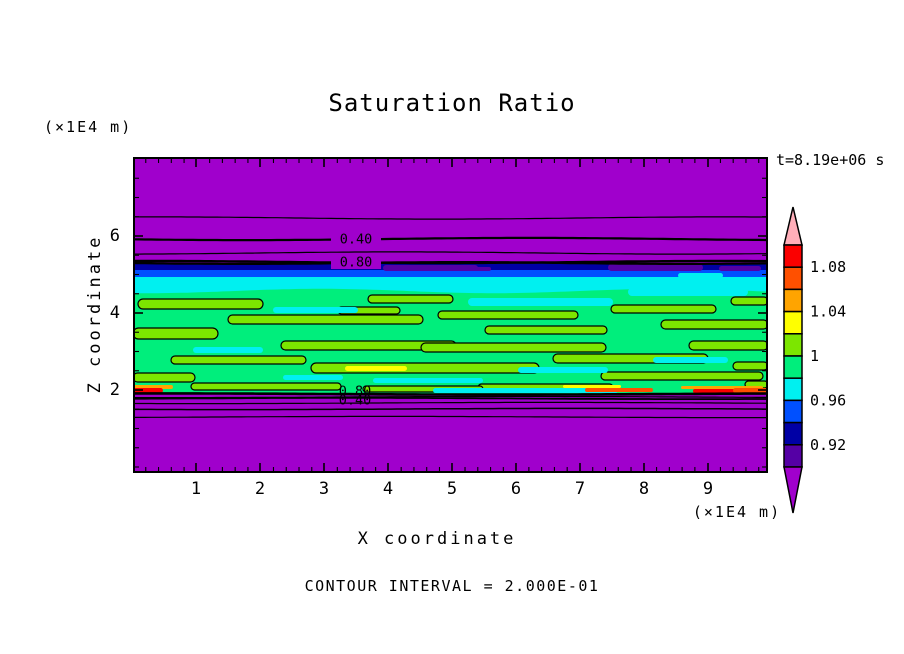 This screenshot has width=904, height=654. Describe the element at coordinates (516, 489) in the screenshot. I see `x-tick-label: 6` at that location.